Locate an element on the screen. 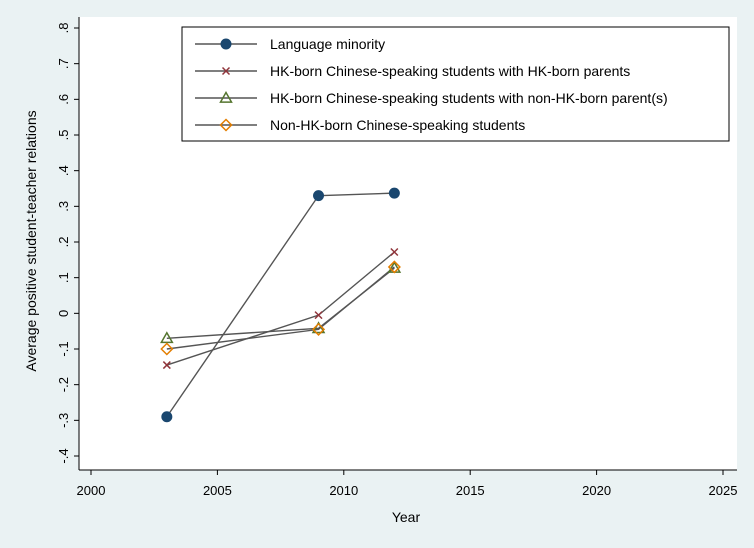  y-tick-label: -.1 is located at coordinates (63, 348).